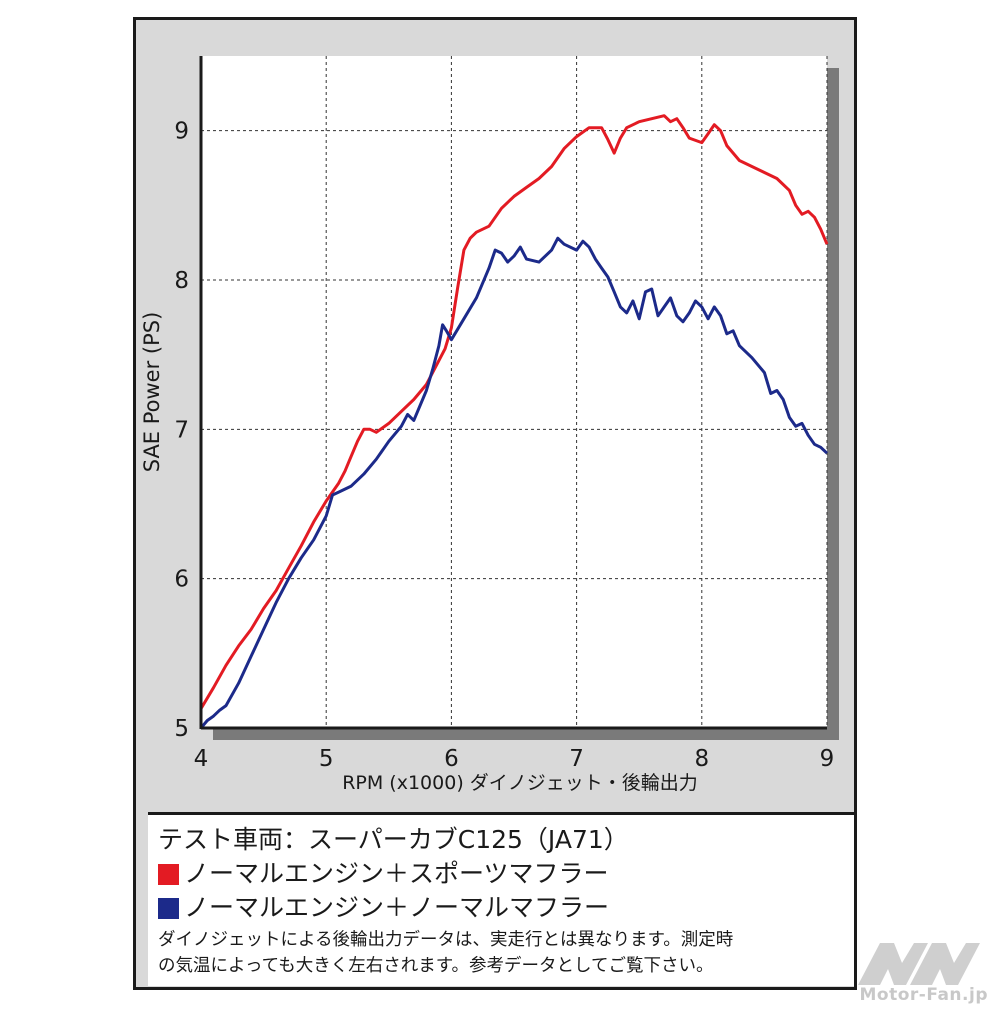 This screenshot has width=1000, height=1013. Describe the element at coordinates (152, 392) in the screenshot. I see `y-axis-title: SAE Power (PS)` at that location.